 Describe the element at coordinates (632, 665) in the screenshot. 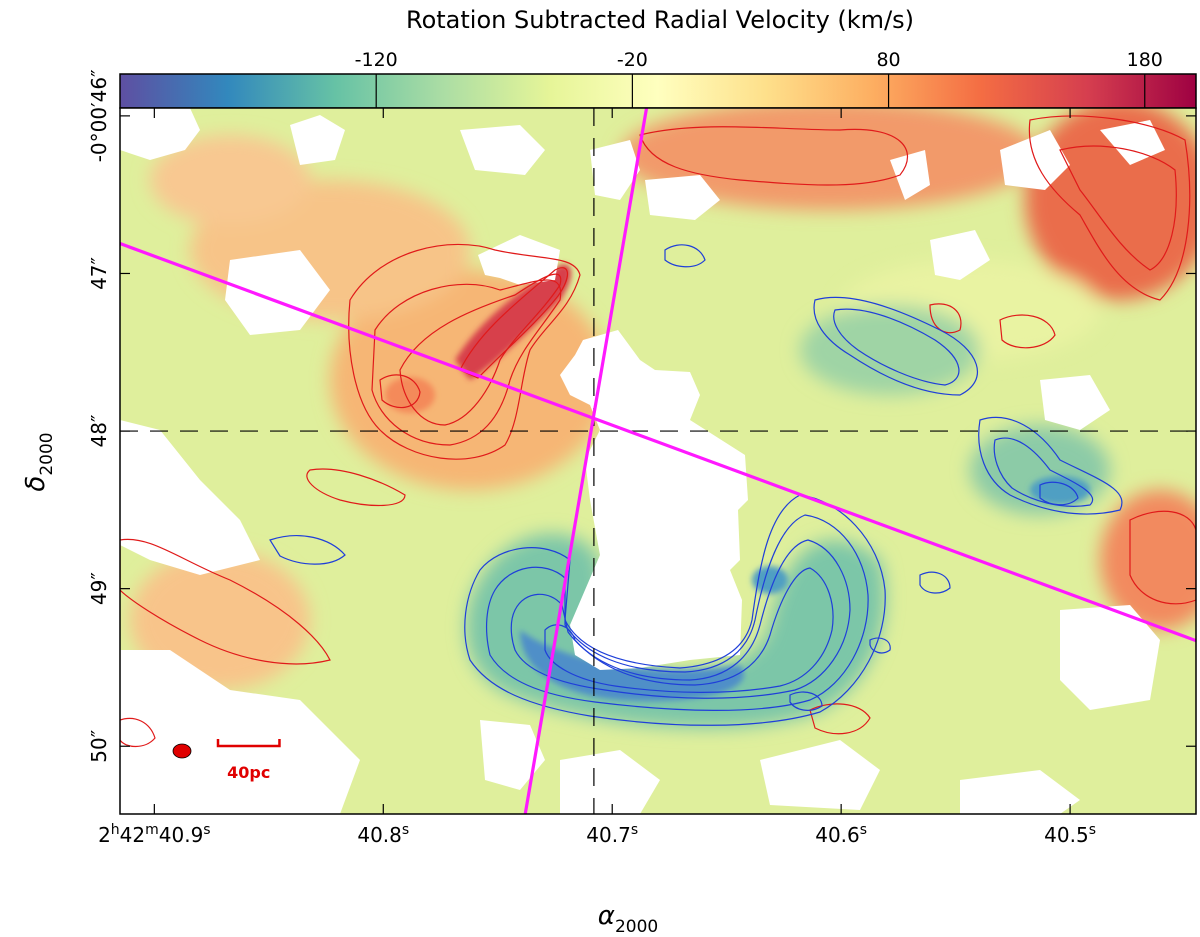

I see `blue-peak-south` at that location.